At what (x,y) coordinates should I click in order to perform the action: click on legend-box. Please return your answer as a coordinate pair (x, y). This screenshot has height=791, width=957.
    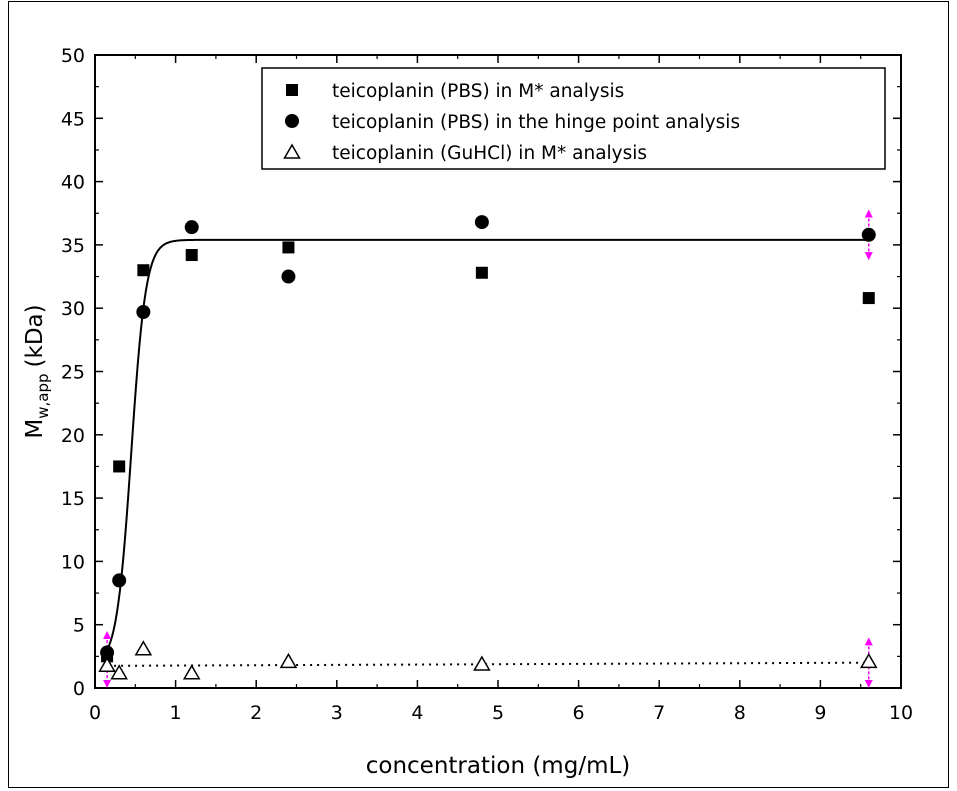
    Looking at the image, I should click on (573, 118).